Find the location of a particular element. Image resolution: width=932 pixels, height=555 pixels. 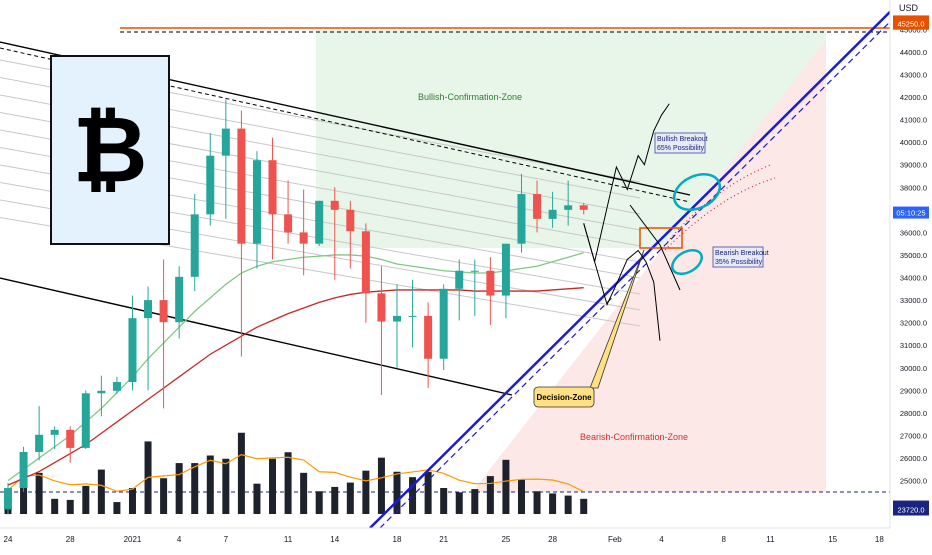

price-tick-label: 31000.0 is located at coordinates (913, 345).